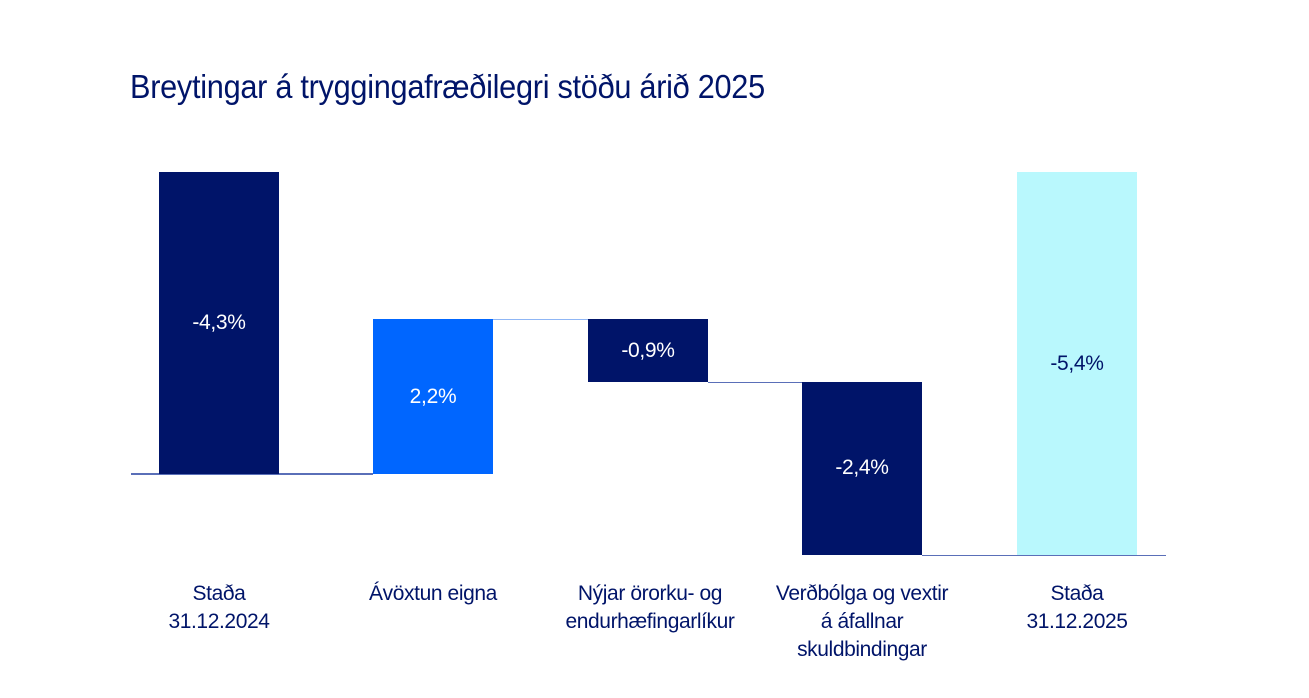  I want to click on bar-inflation-interest: -2,4%, so click(862, 468).